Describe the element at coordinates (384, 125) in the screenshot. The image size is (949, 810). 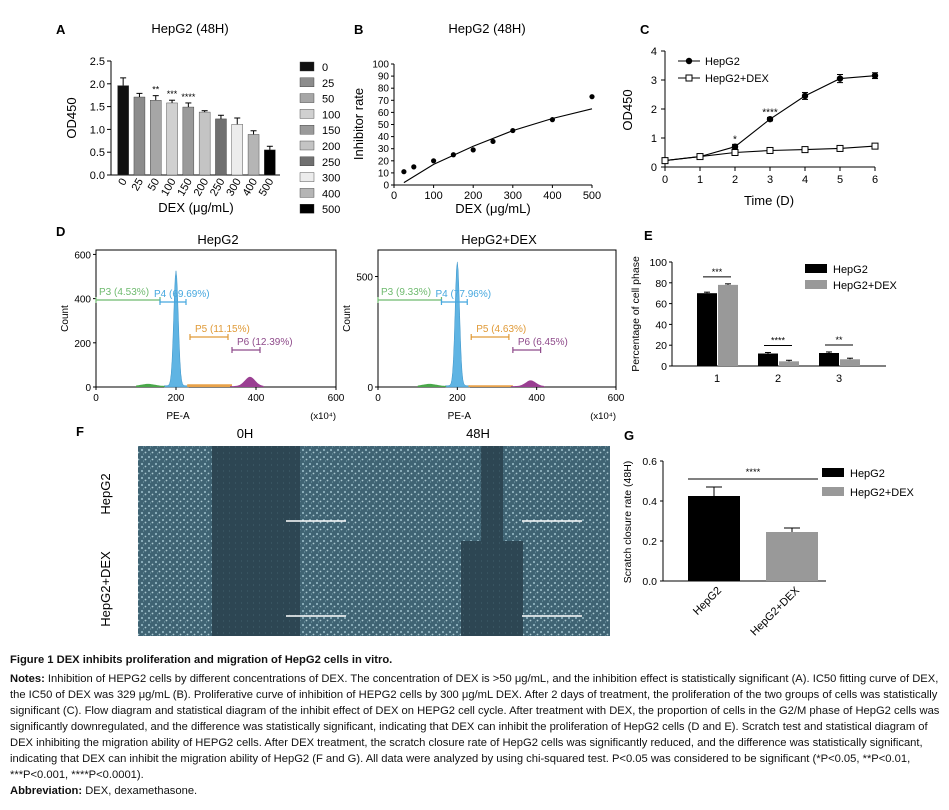
I see `y-tick-label: 50` at that location.